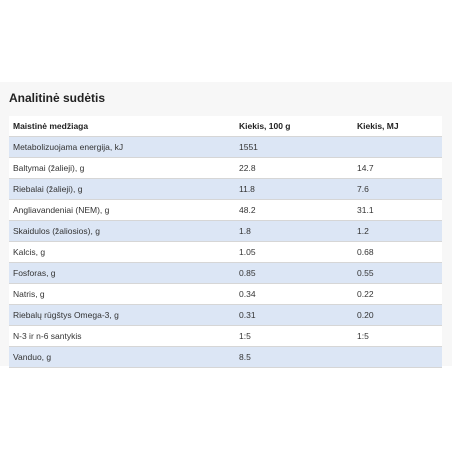 This screenshot has height=452, width=452. I want to click on amount-mj-cell: 31.1, so click(397, 210).